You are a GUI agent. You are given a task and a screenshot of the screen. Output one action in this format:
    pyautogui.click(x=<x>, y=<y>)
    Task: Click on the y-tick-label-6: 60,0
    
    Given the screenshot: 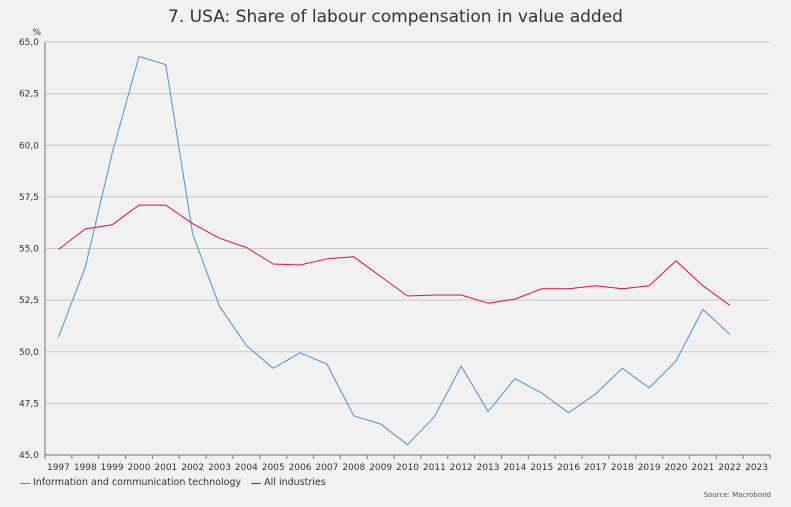 What is the action you would take?
    pyautogui.click(x=29, y=146)
    